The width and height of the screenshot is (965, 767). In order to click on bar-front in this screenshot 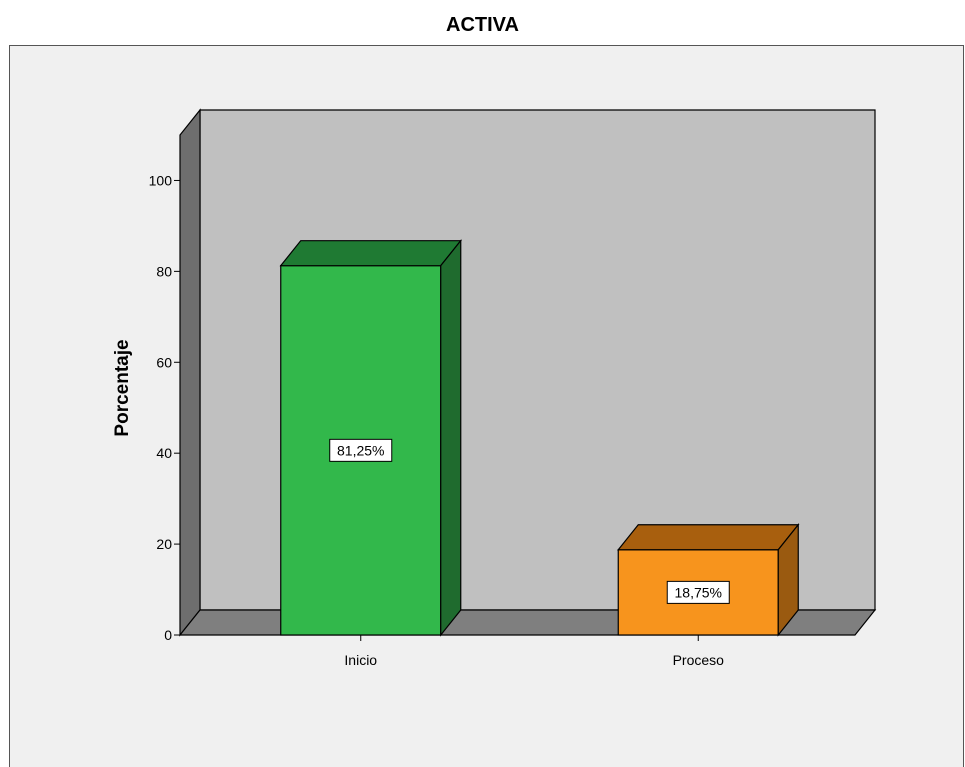, I will do `click(698, 592)`.